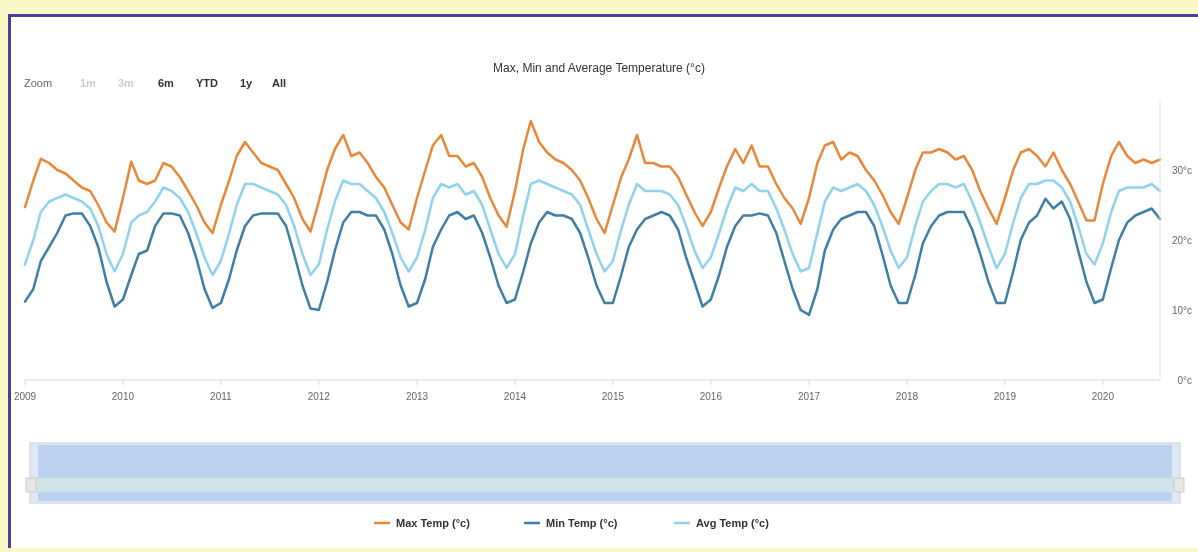 Image resolution: width=1198 pixels, height=552 pixels. What do you see at coordinates (599, 68) in the screenshot?
I see `chart-title: Max, Min and Average Temperature (°c)` at bounding box center [599, 68].